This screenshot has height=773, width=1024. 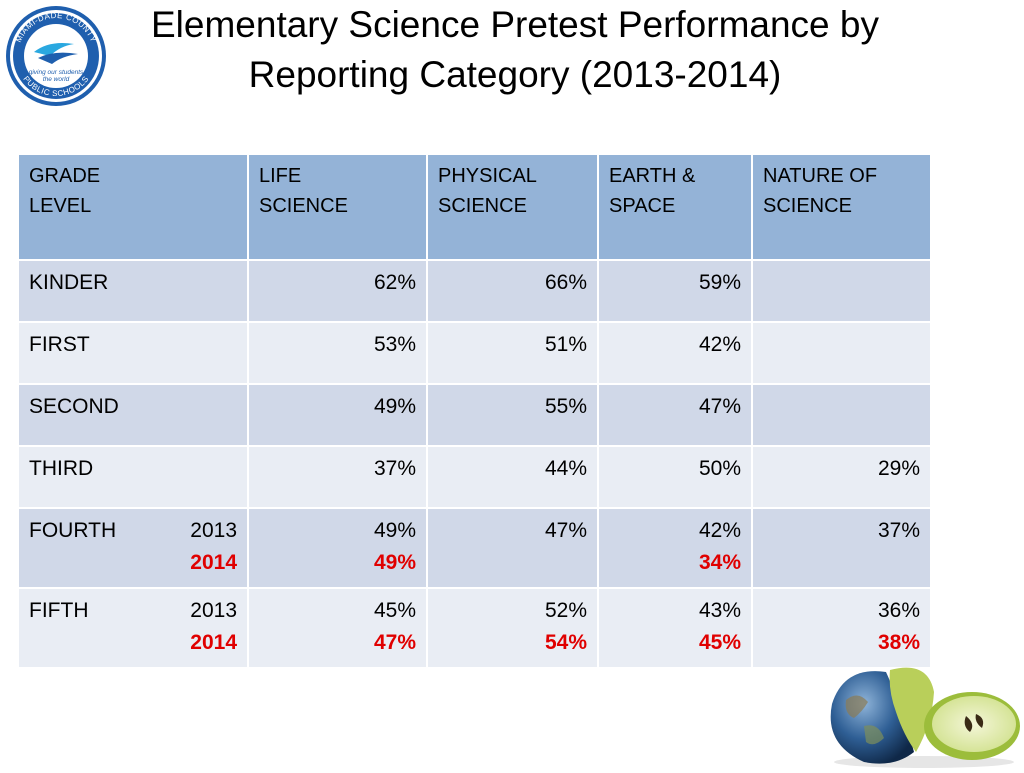 I want to click on value-2013: 37%, so click(x=898, y=530).